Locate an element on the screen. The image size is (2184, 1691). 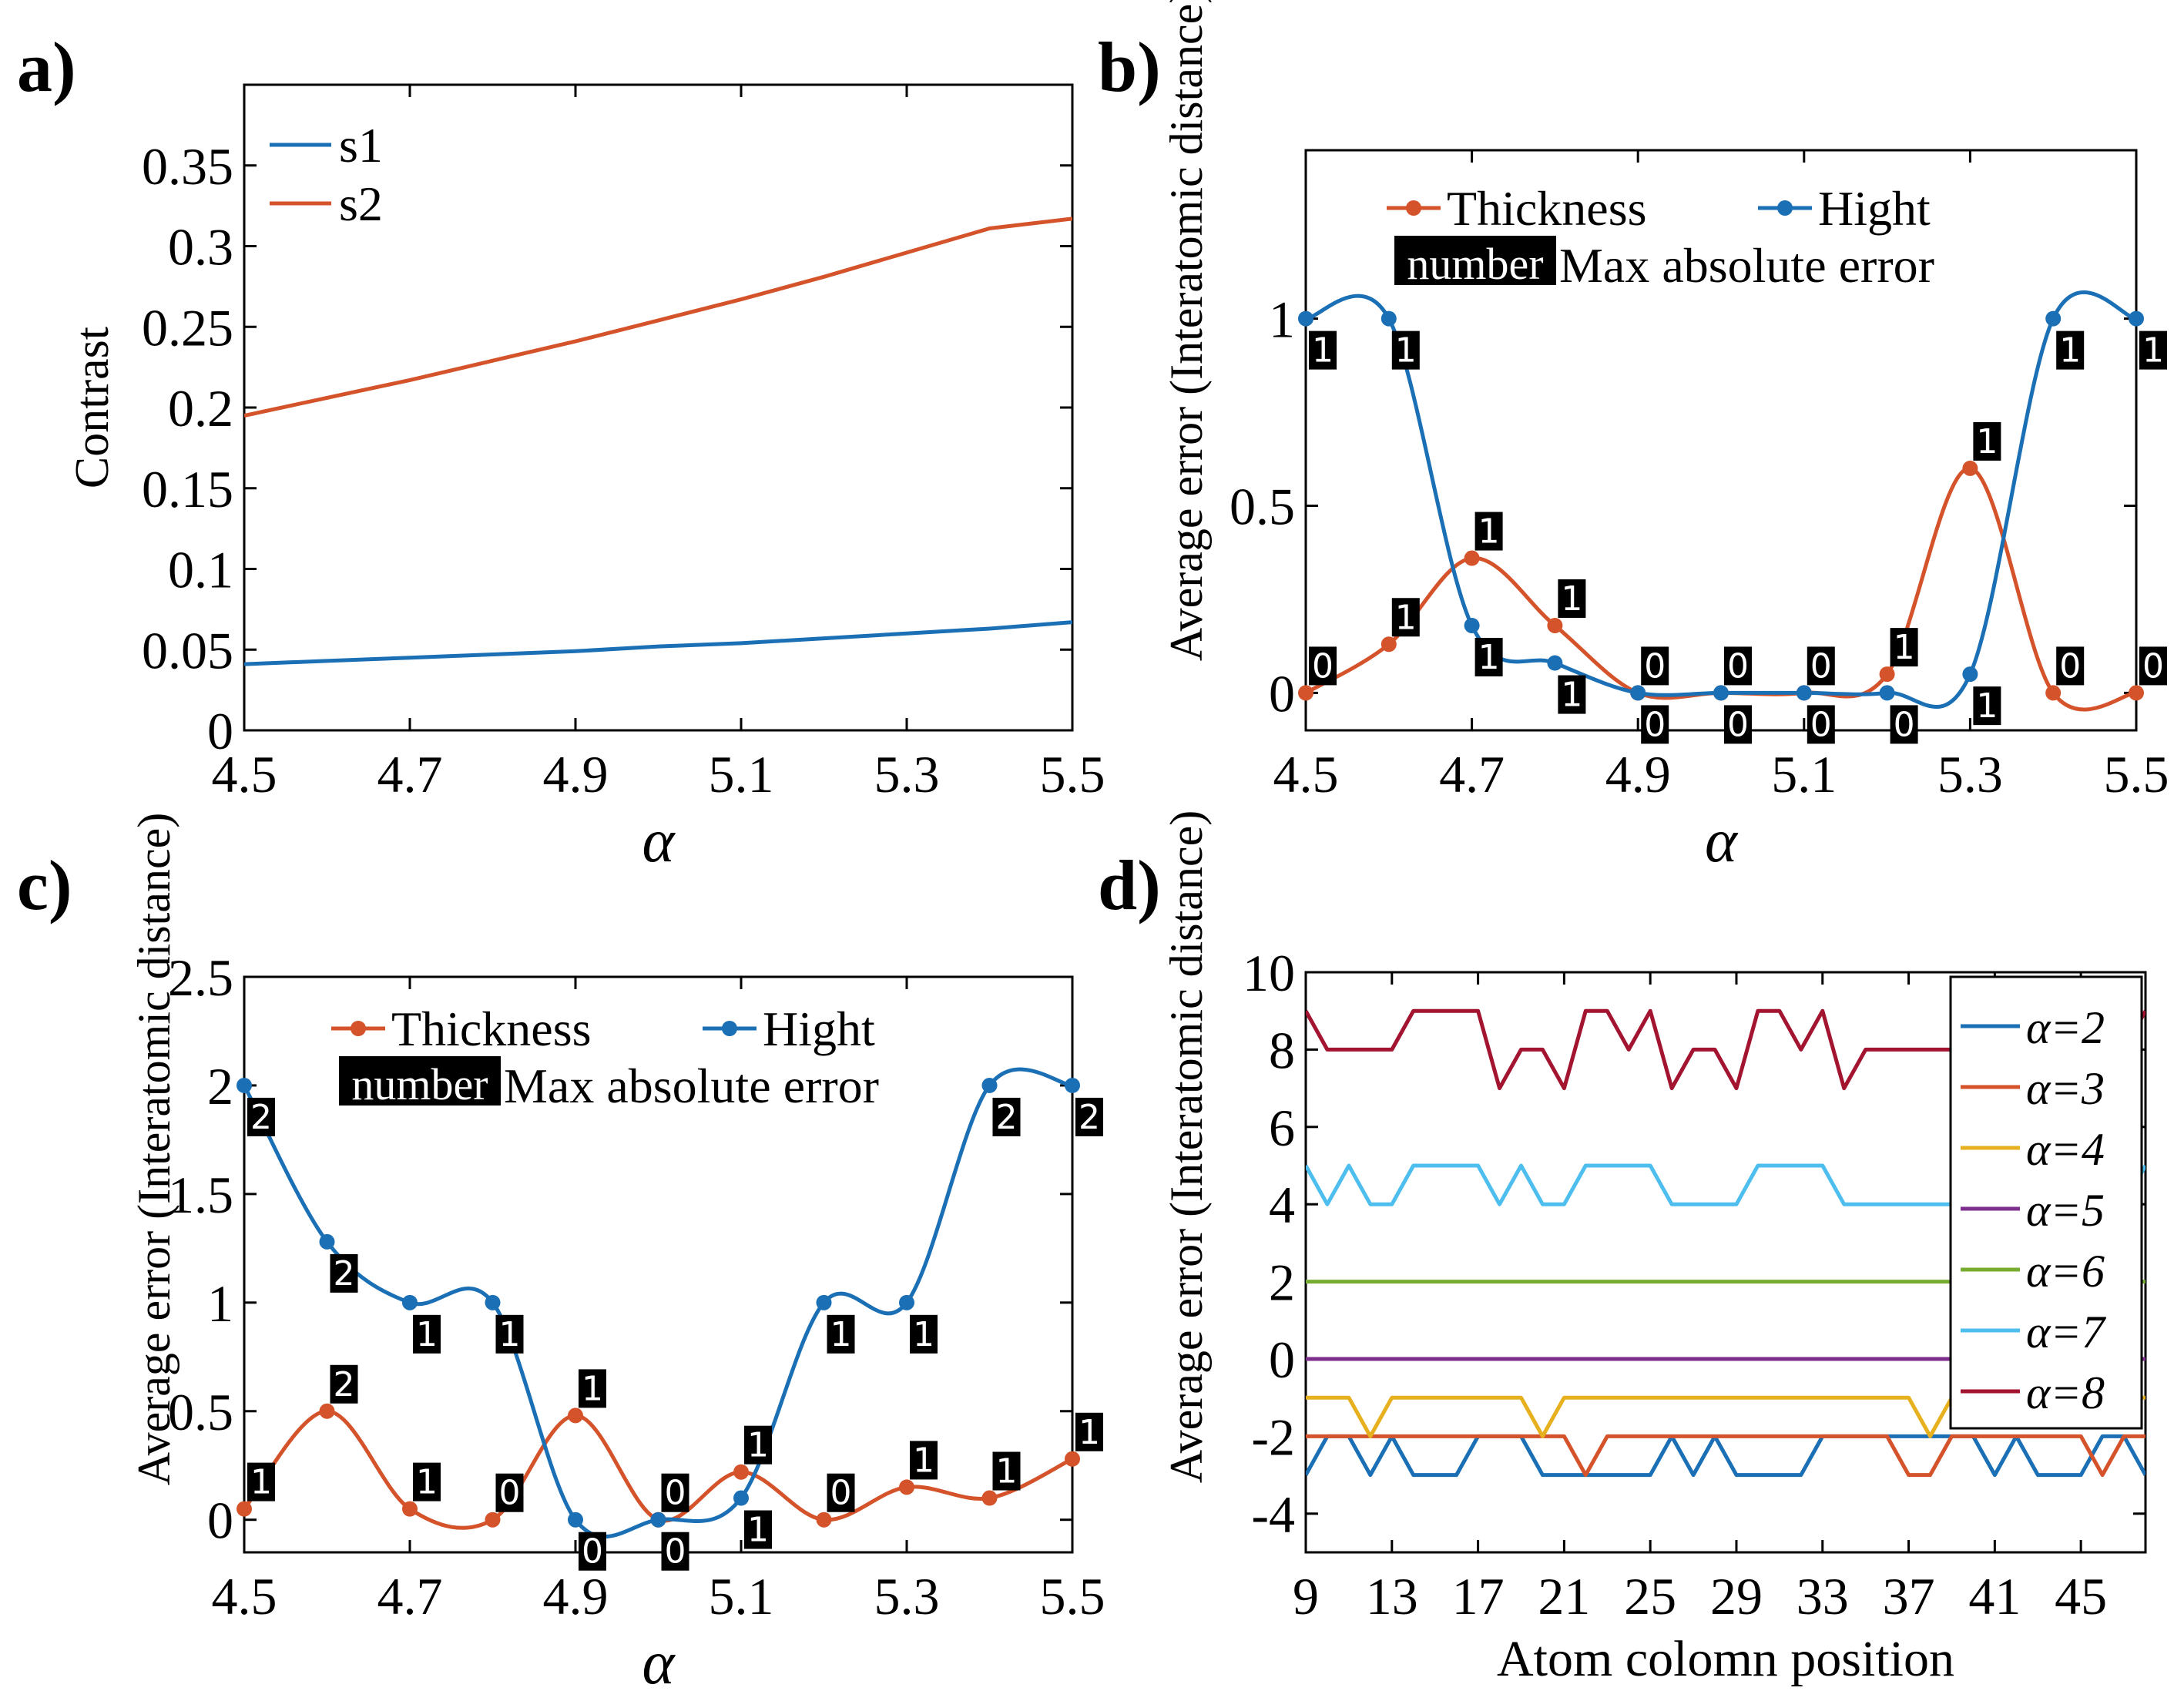
plot-area is located at coordinates (658, 1303).